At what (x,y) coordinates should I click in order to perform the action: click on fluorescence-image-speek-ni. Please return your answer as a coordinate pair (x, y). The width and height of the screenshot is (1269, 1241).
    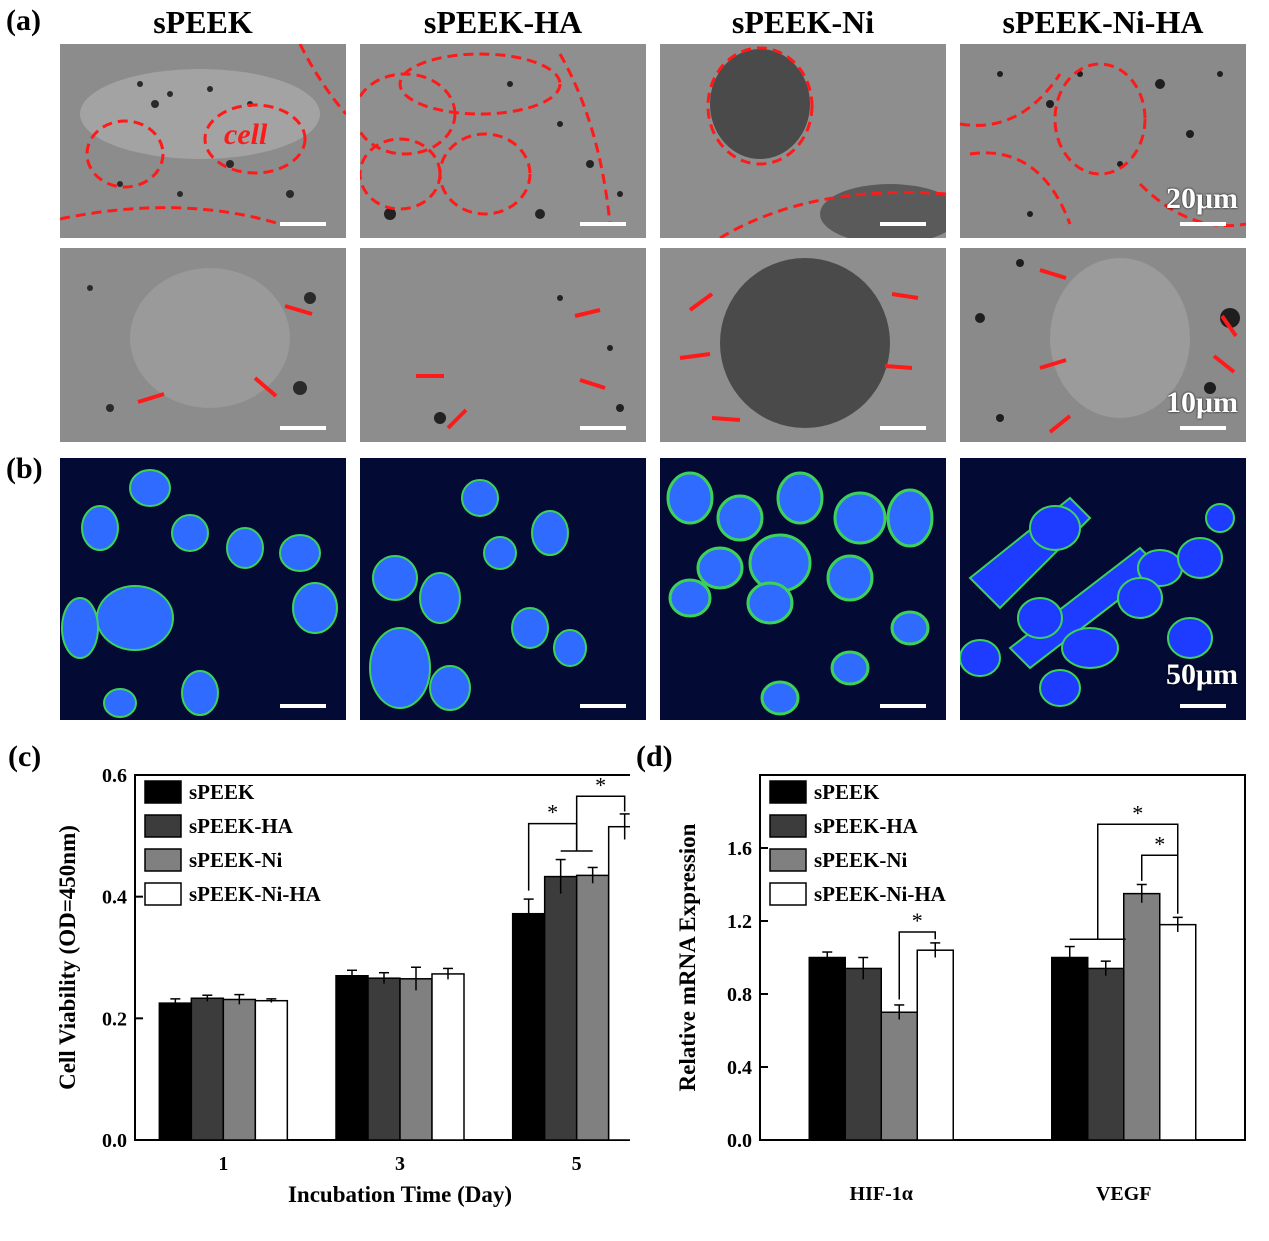
    Looking at the image, I should click on (803, 589).